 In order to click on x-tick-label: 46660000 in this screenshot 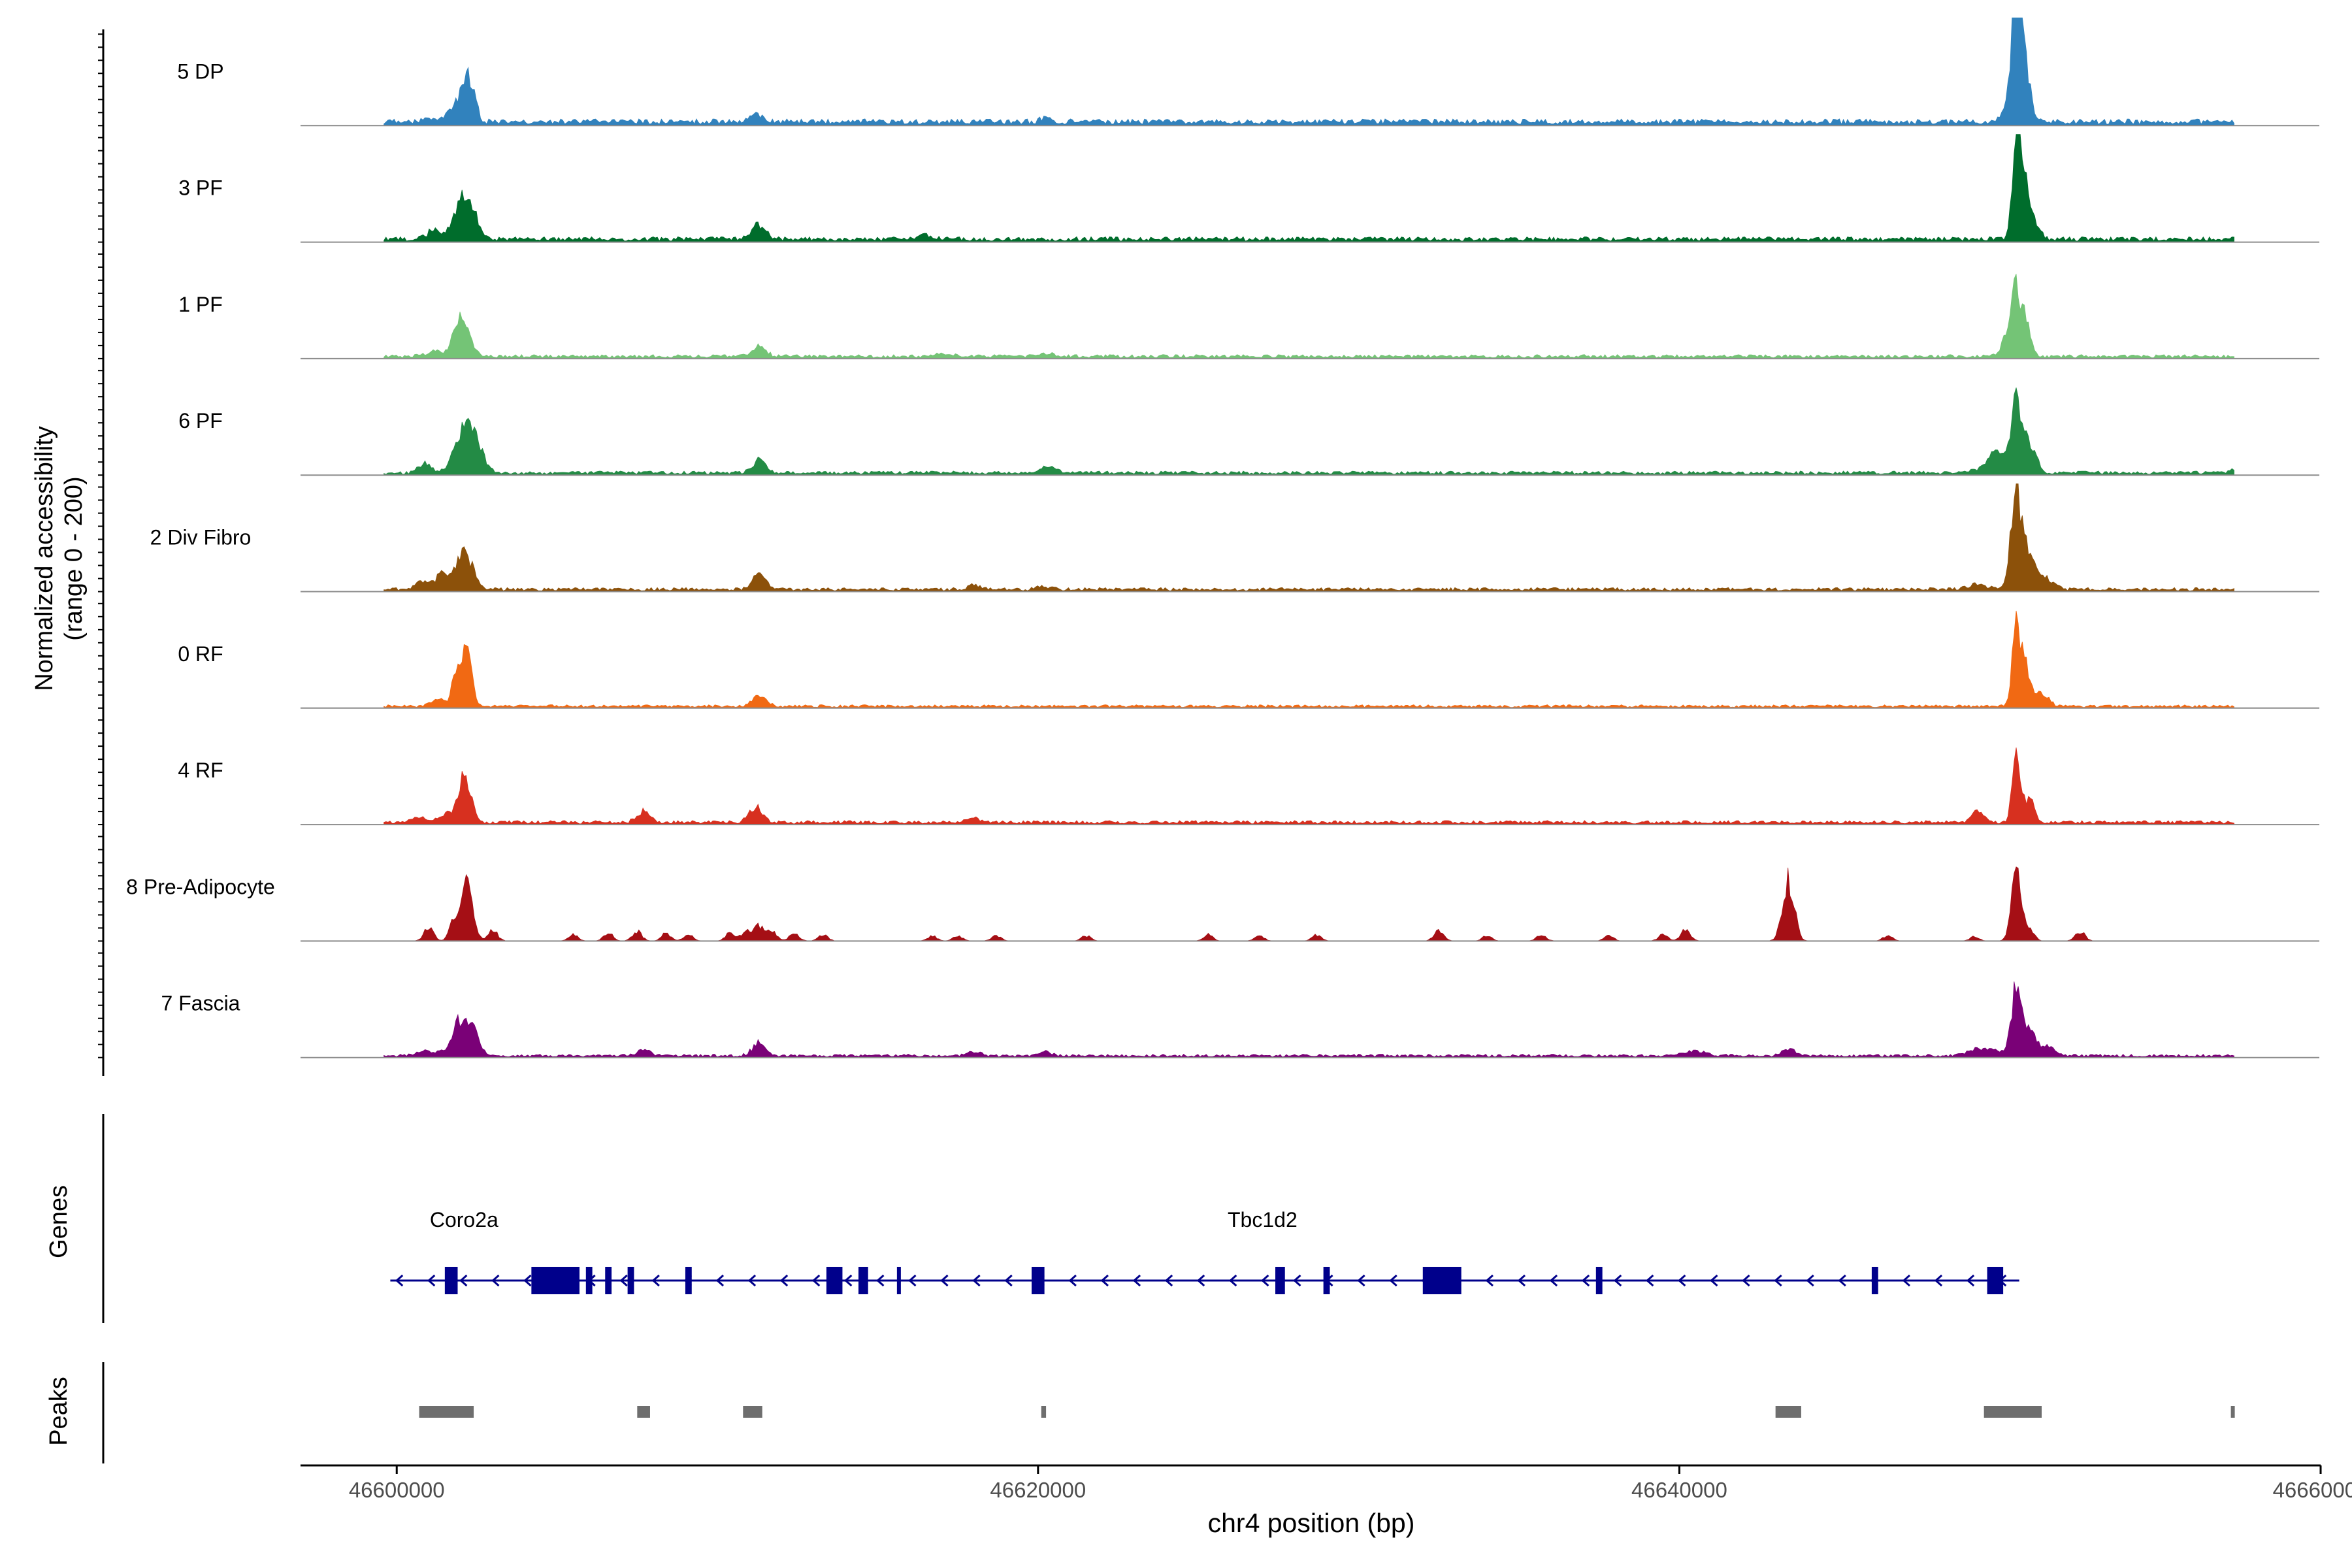, I will do `click(2312, 1490)`.